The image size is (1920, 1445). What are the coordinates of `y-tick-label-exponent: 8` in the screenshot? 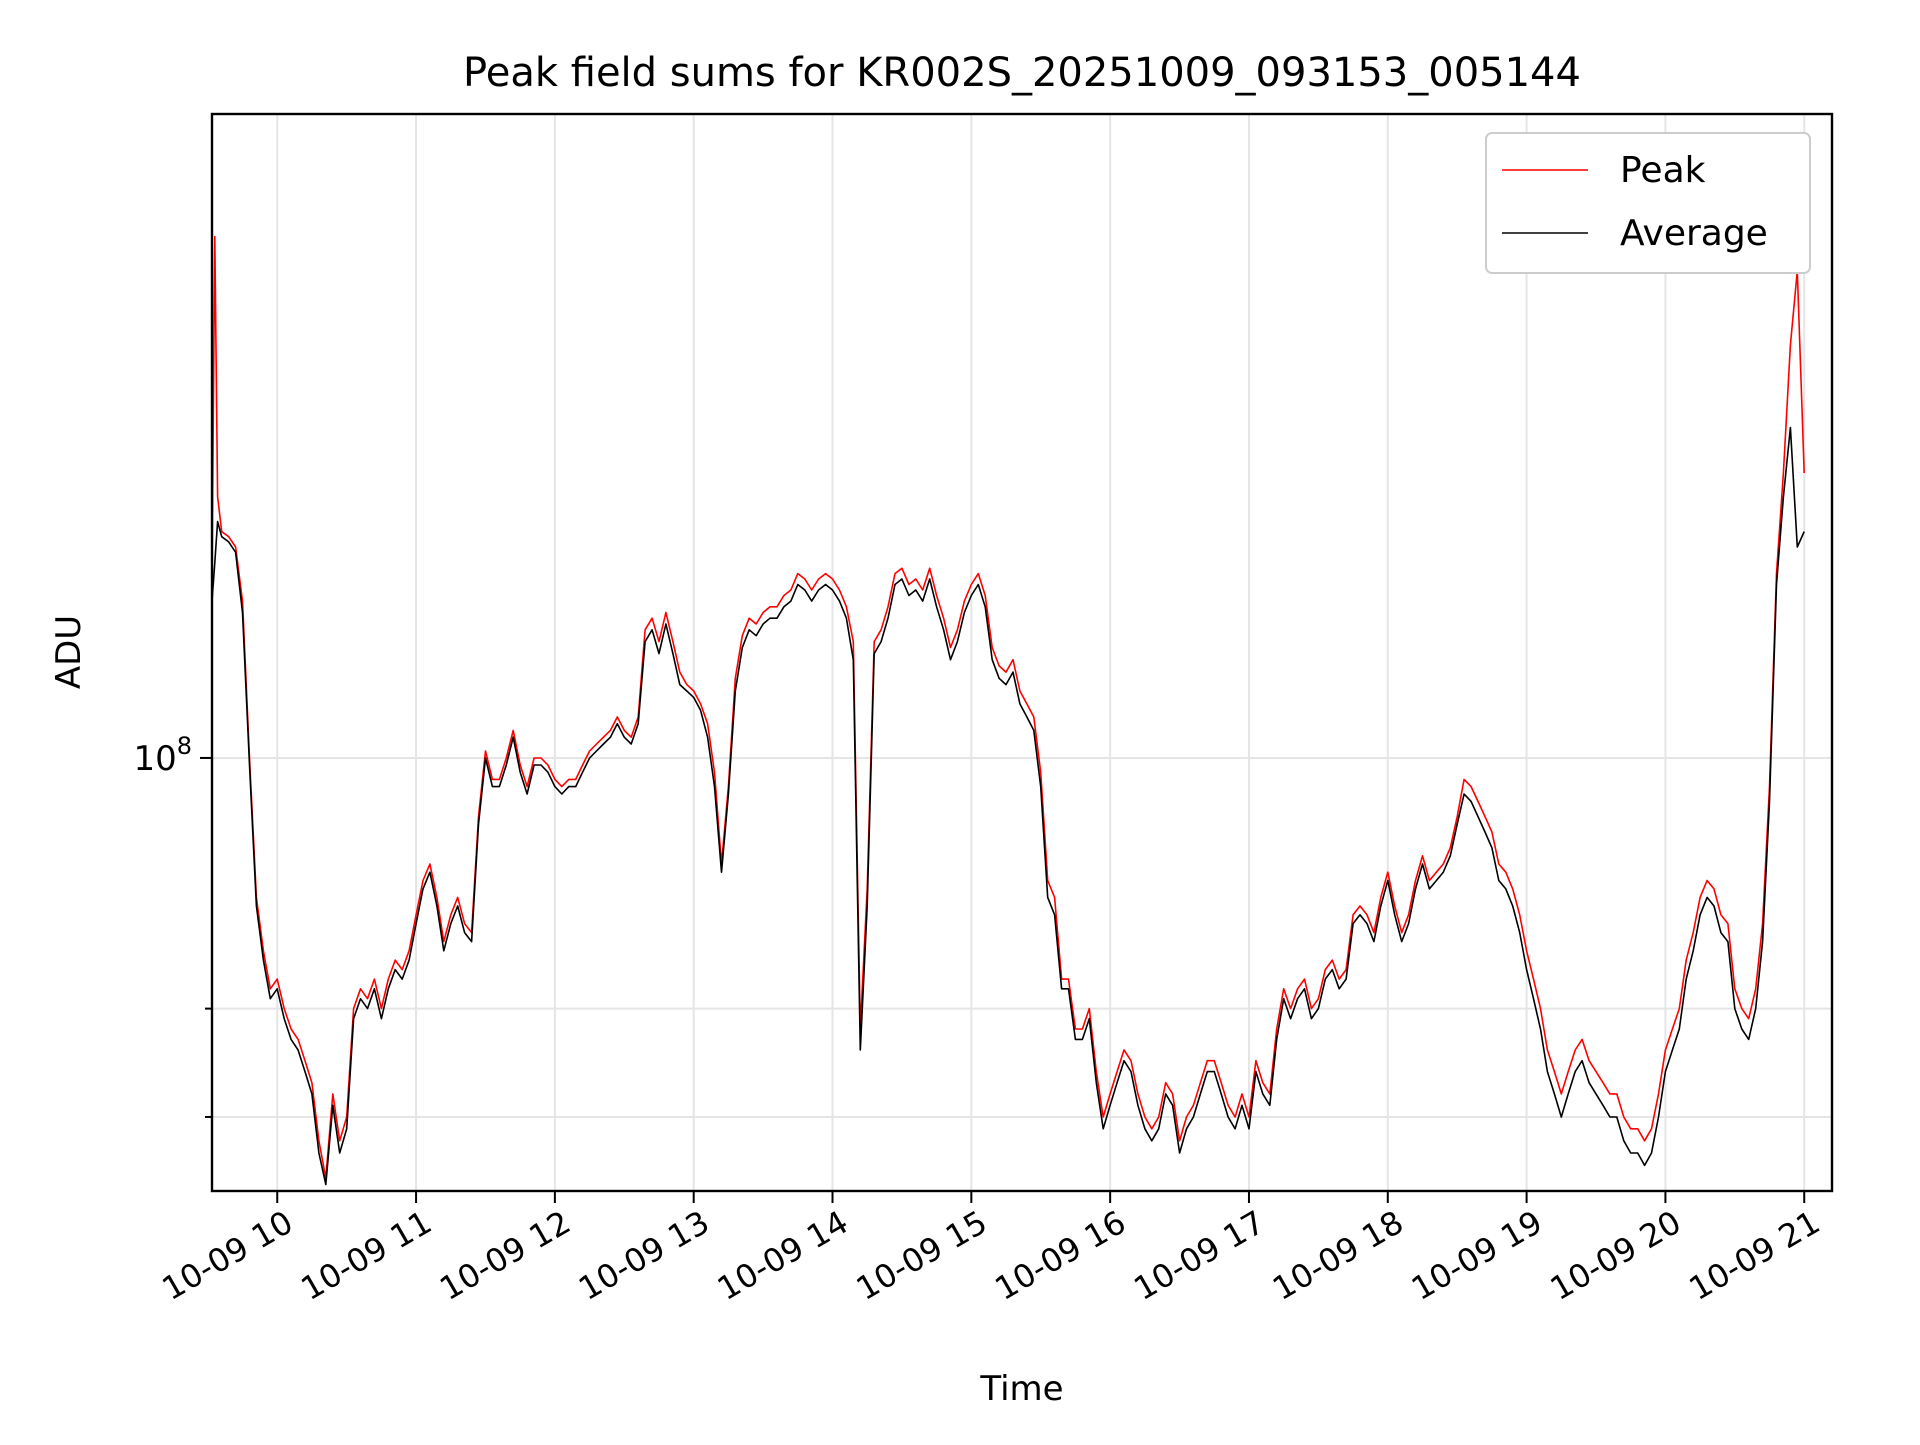 It's located at (184, 746).